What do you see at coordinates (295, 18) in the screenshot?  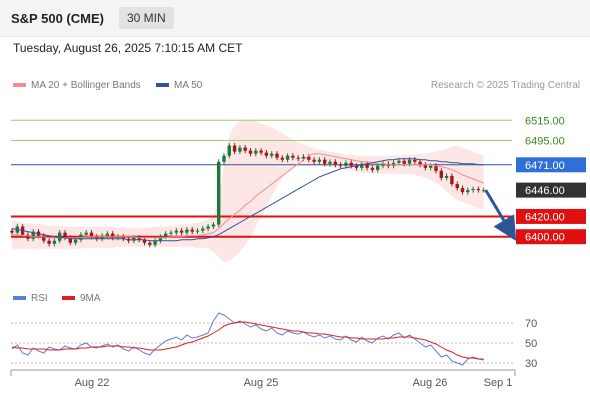 I see `chart-header: S&P 500 (CME) 30 MIN` at bounding box center [295, 18].